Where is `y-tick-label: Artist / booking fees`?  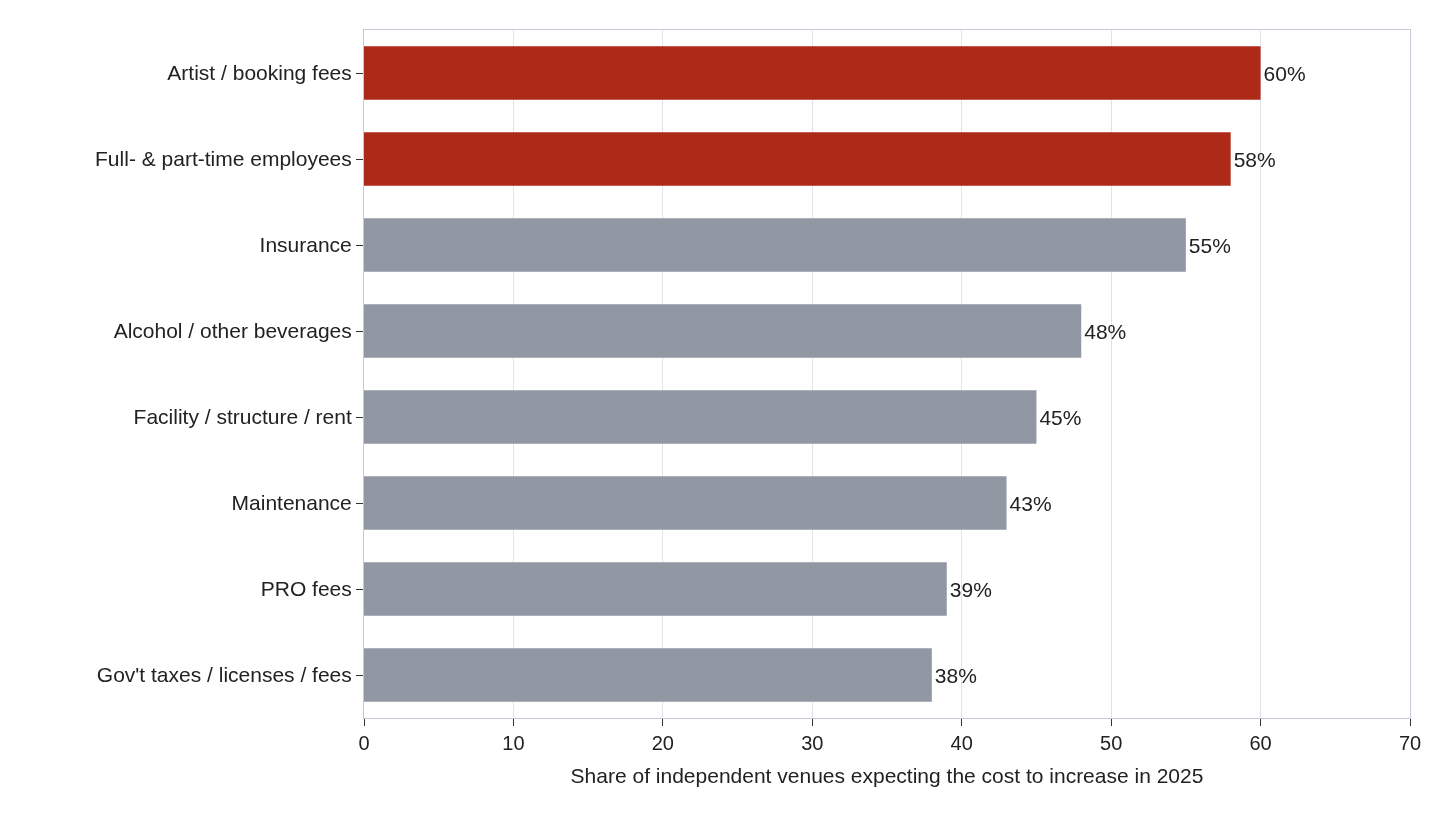 y-tick-label: Artist / booking fees is located at coordinates (259, 73).